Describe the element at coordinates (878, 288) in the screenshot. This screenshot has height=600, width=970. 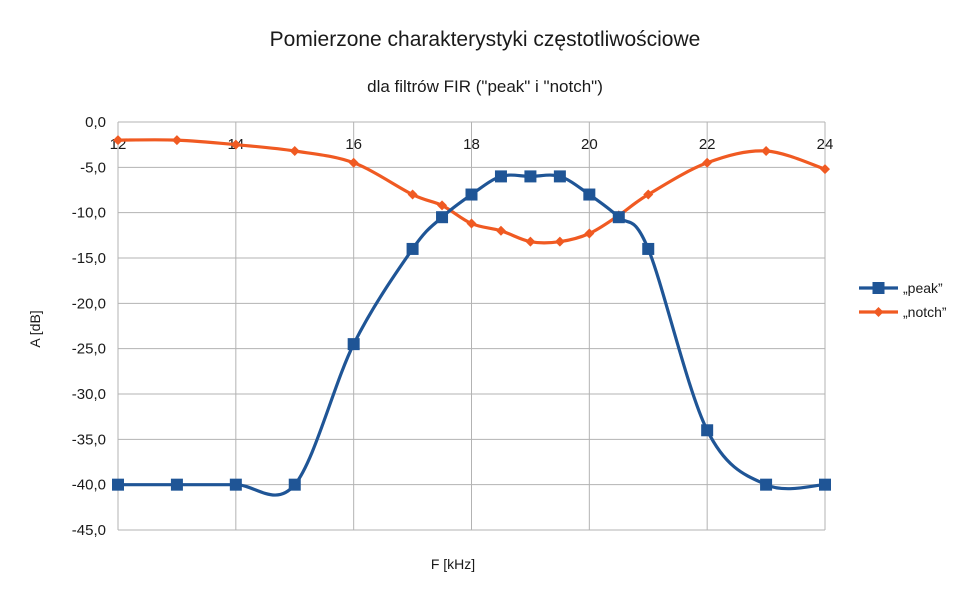
I see `legend-peak-marker` at that location.